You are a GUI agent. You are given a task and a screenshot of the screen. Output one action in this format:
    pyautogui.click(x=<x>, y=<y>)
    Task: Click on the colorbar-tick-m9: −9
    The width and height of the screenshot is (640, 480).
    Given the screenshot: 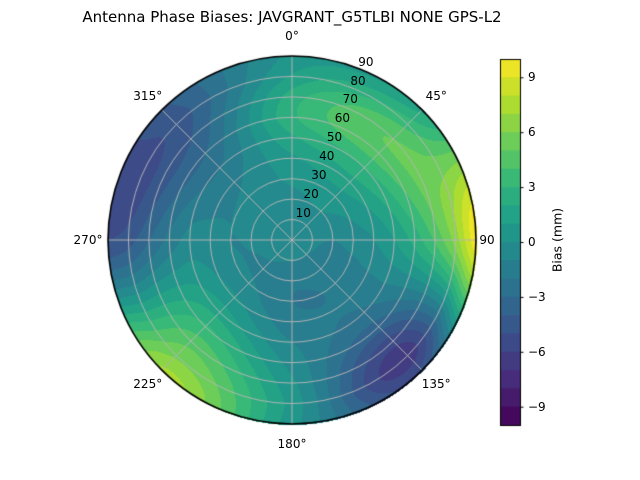 What is the action you would take?
    pyautogui.click(x=537, y=406)
    